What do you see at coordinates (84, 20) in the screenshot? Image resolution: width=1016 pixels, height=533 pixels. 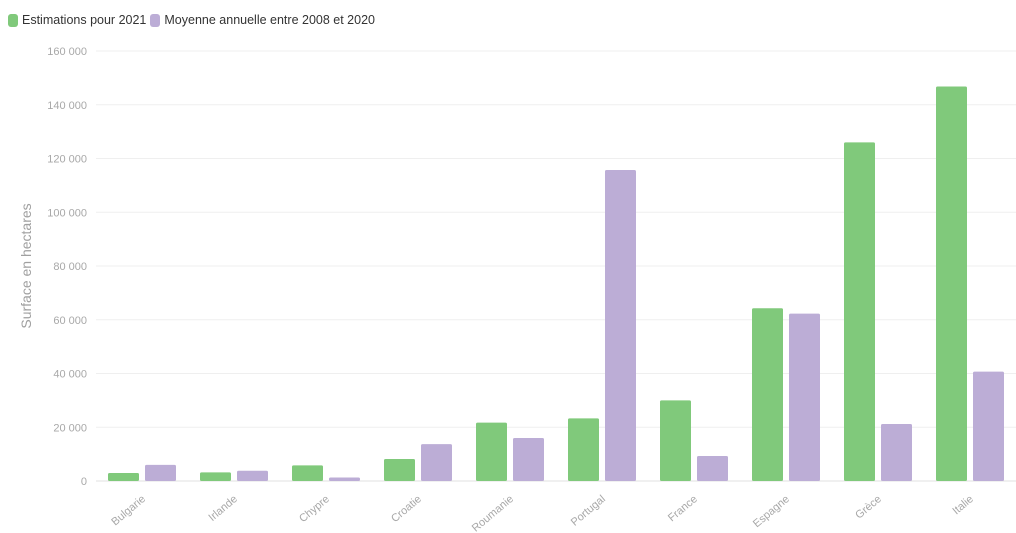 I see `legend-label-2021: Estimations pour 2021` at bounding box center [84, 20].